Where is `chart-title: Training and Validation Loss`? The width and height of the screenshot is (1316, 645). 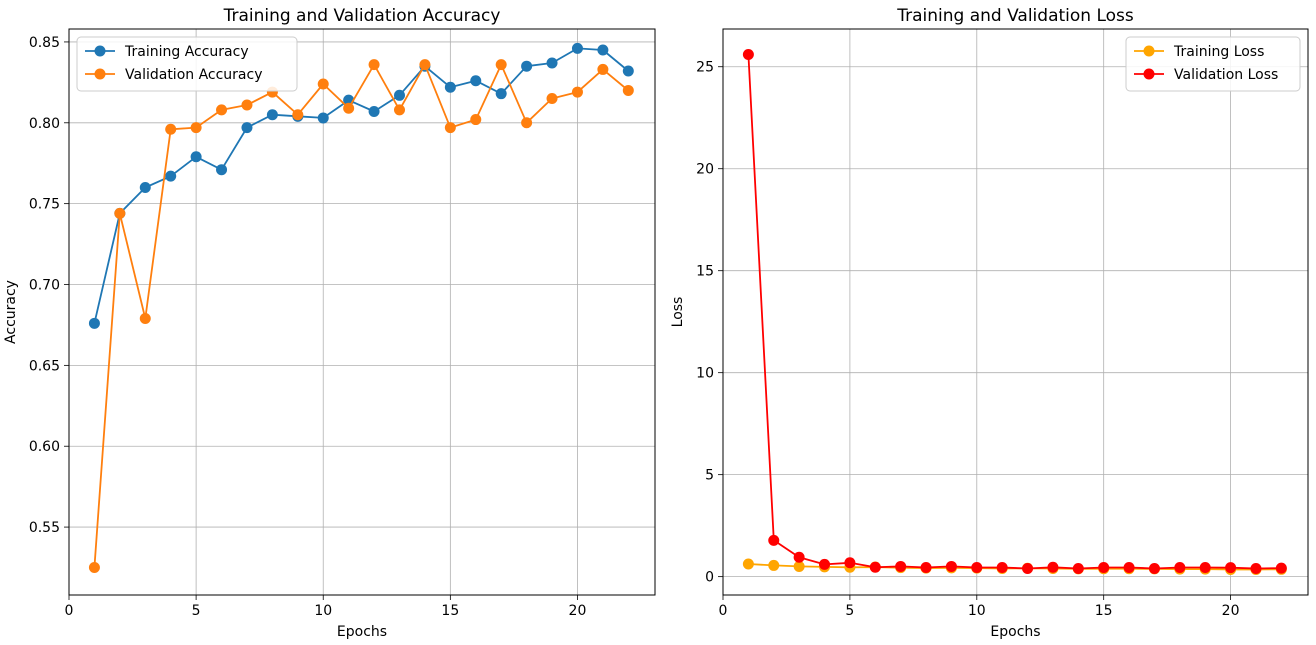
chart-title: Training and Validation Loss is located at coordinates (1015, 16).